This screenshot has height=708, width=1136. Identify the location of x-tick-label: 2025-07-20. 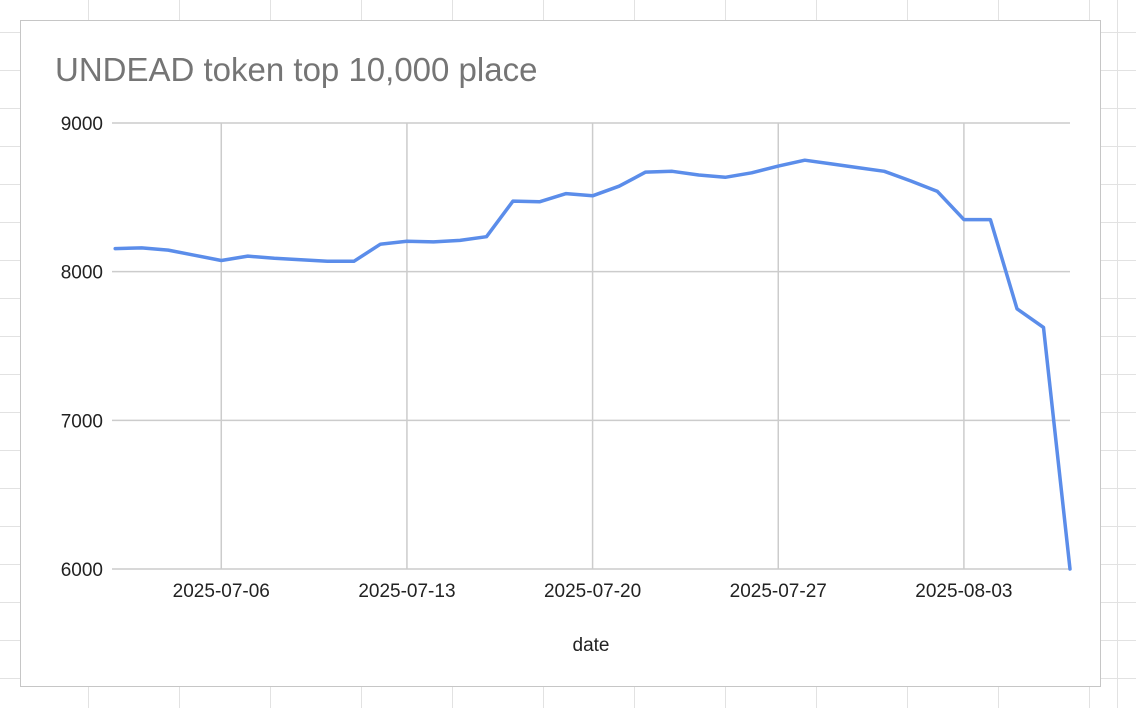
(592, 591).